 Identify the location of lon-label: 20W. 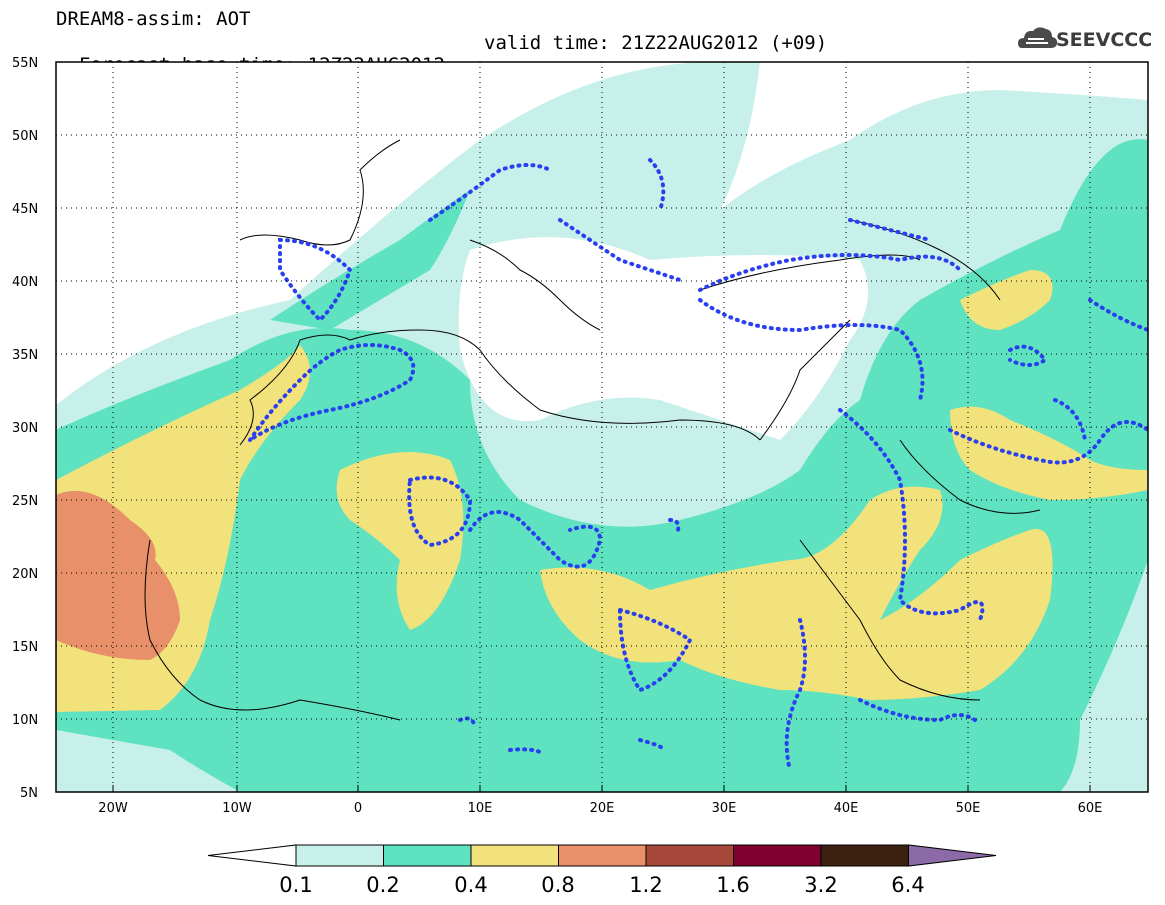
(113, 808).